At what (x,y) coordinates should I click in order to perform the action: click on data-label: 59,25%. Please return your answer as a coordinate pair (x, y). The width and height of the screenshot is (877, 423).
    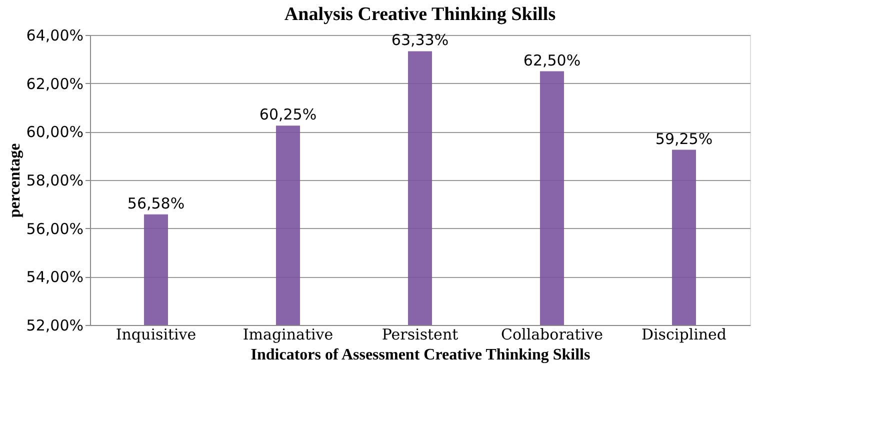
    Looking at the image, I should click on (684, 139).